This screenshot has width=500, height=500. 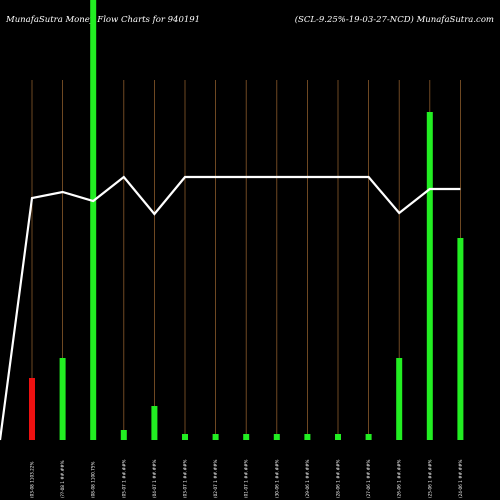 I want to click on x-tick-label: (08-08 1100.75%, so click(x=93, y=480).